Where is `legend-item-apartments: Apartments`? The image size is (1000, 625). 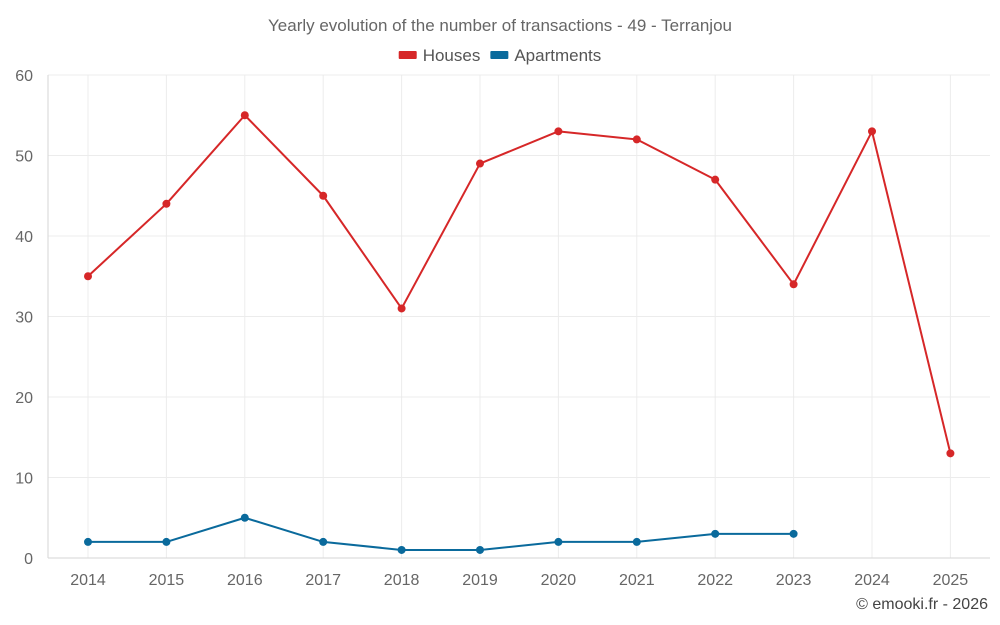
legend-item-apartments: Apartments is located at coordinates (545, 55).